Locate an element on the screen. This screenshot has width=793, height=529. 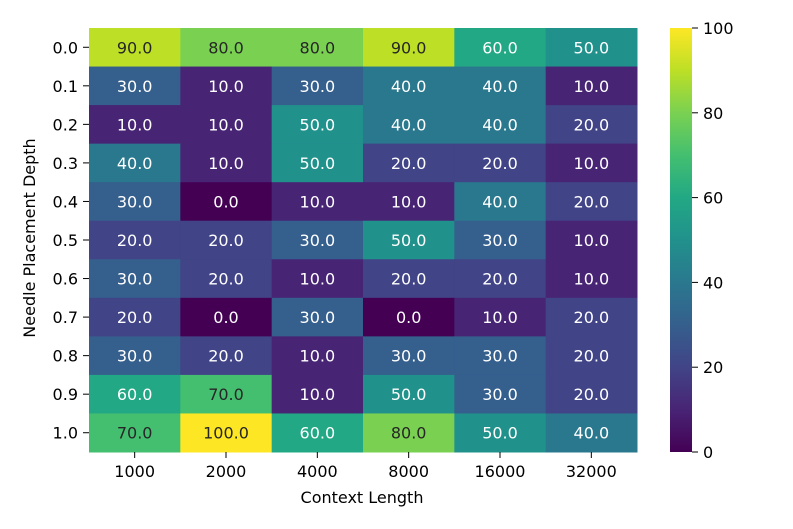
cell-label-r6-c3: 20.0 is located at coordinates (409, 279).